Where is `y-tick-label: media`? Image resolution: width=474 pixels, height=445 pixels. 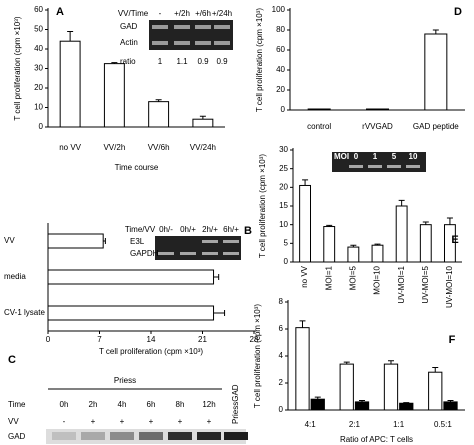 y-tick-label: media is located at coordinates (15, 276).